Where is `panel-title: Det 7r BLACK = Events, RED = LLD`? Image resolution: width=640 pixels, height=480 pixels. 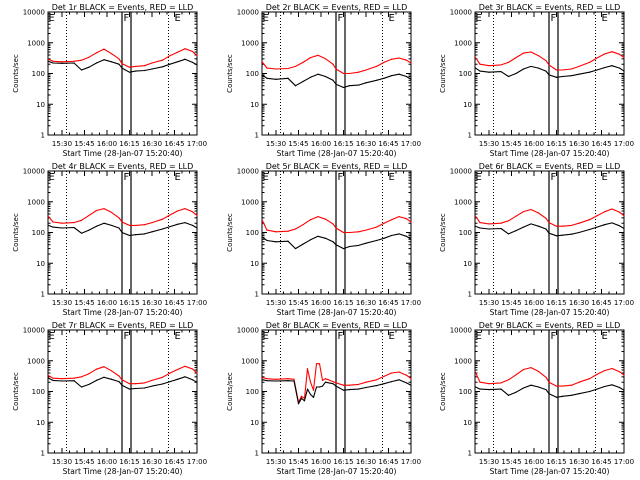 panel-title: Det 7r BLACK = Events, RED = LLD is located at coordinates (123, 325).